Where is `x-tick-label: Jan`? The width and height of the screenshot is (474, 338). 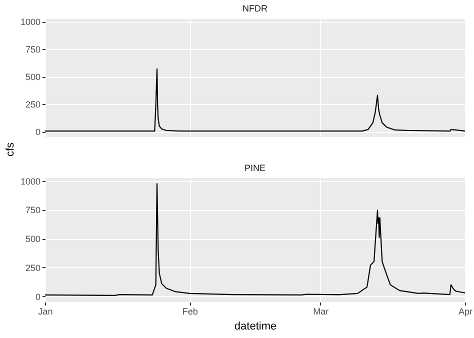
x-tick-label: Jan is located at coordinates (45, 311).